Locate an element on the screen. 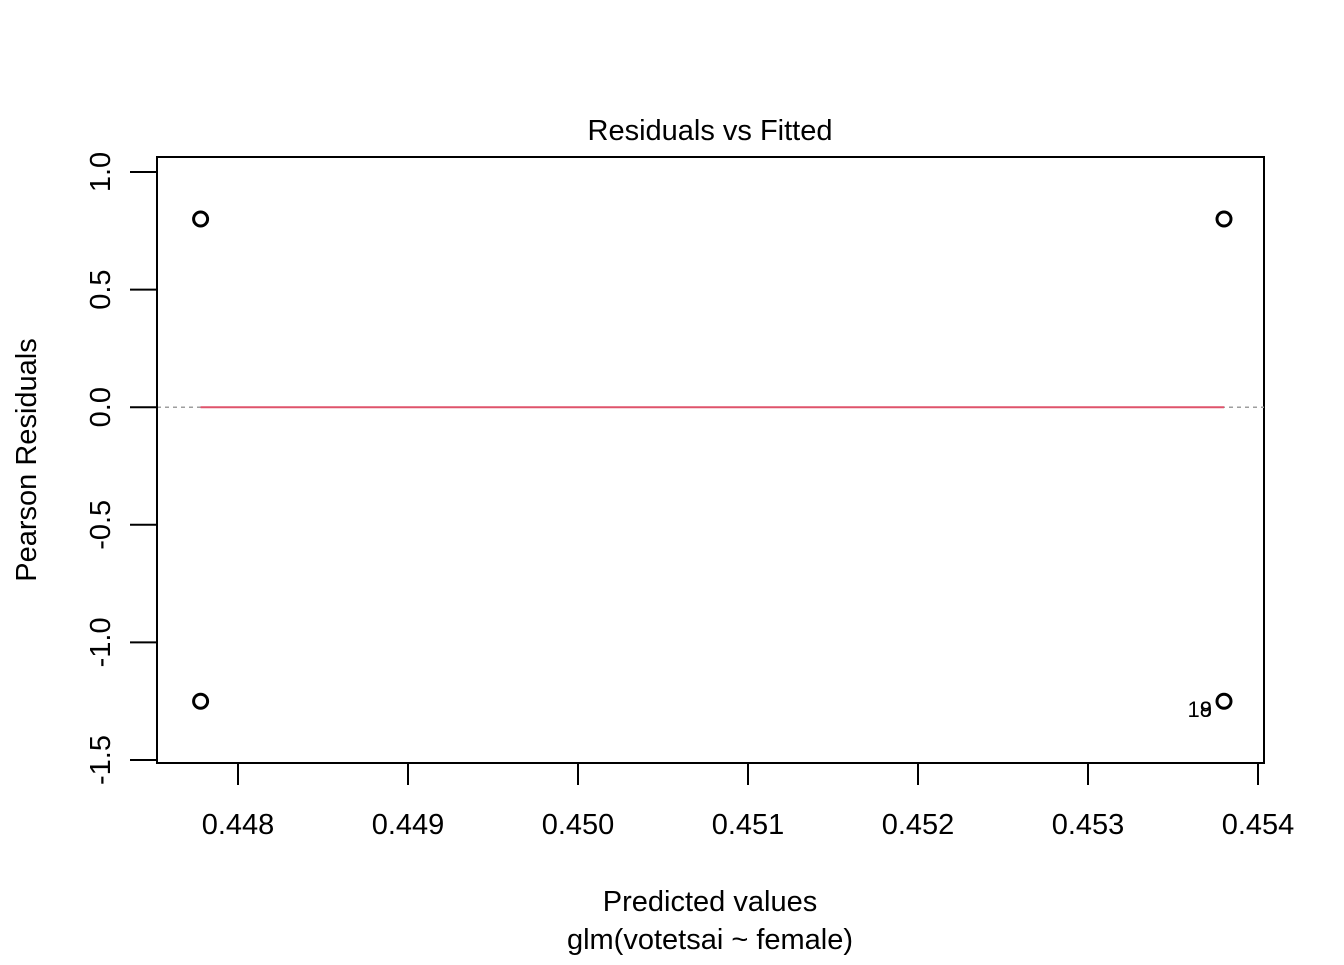 This screenshot has width=1344, height=965. y-axis-label: Pearson Residuals is located at coordinates (27, 459).